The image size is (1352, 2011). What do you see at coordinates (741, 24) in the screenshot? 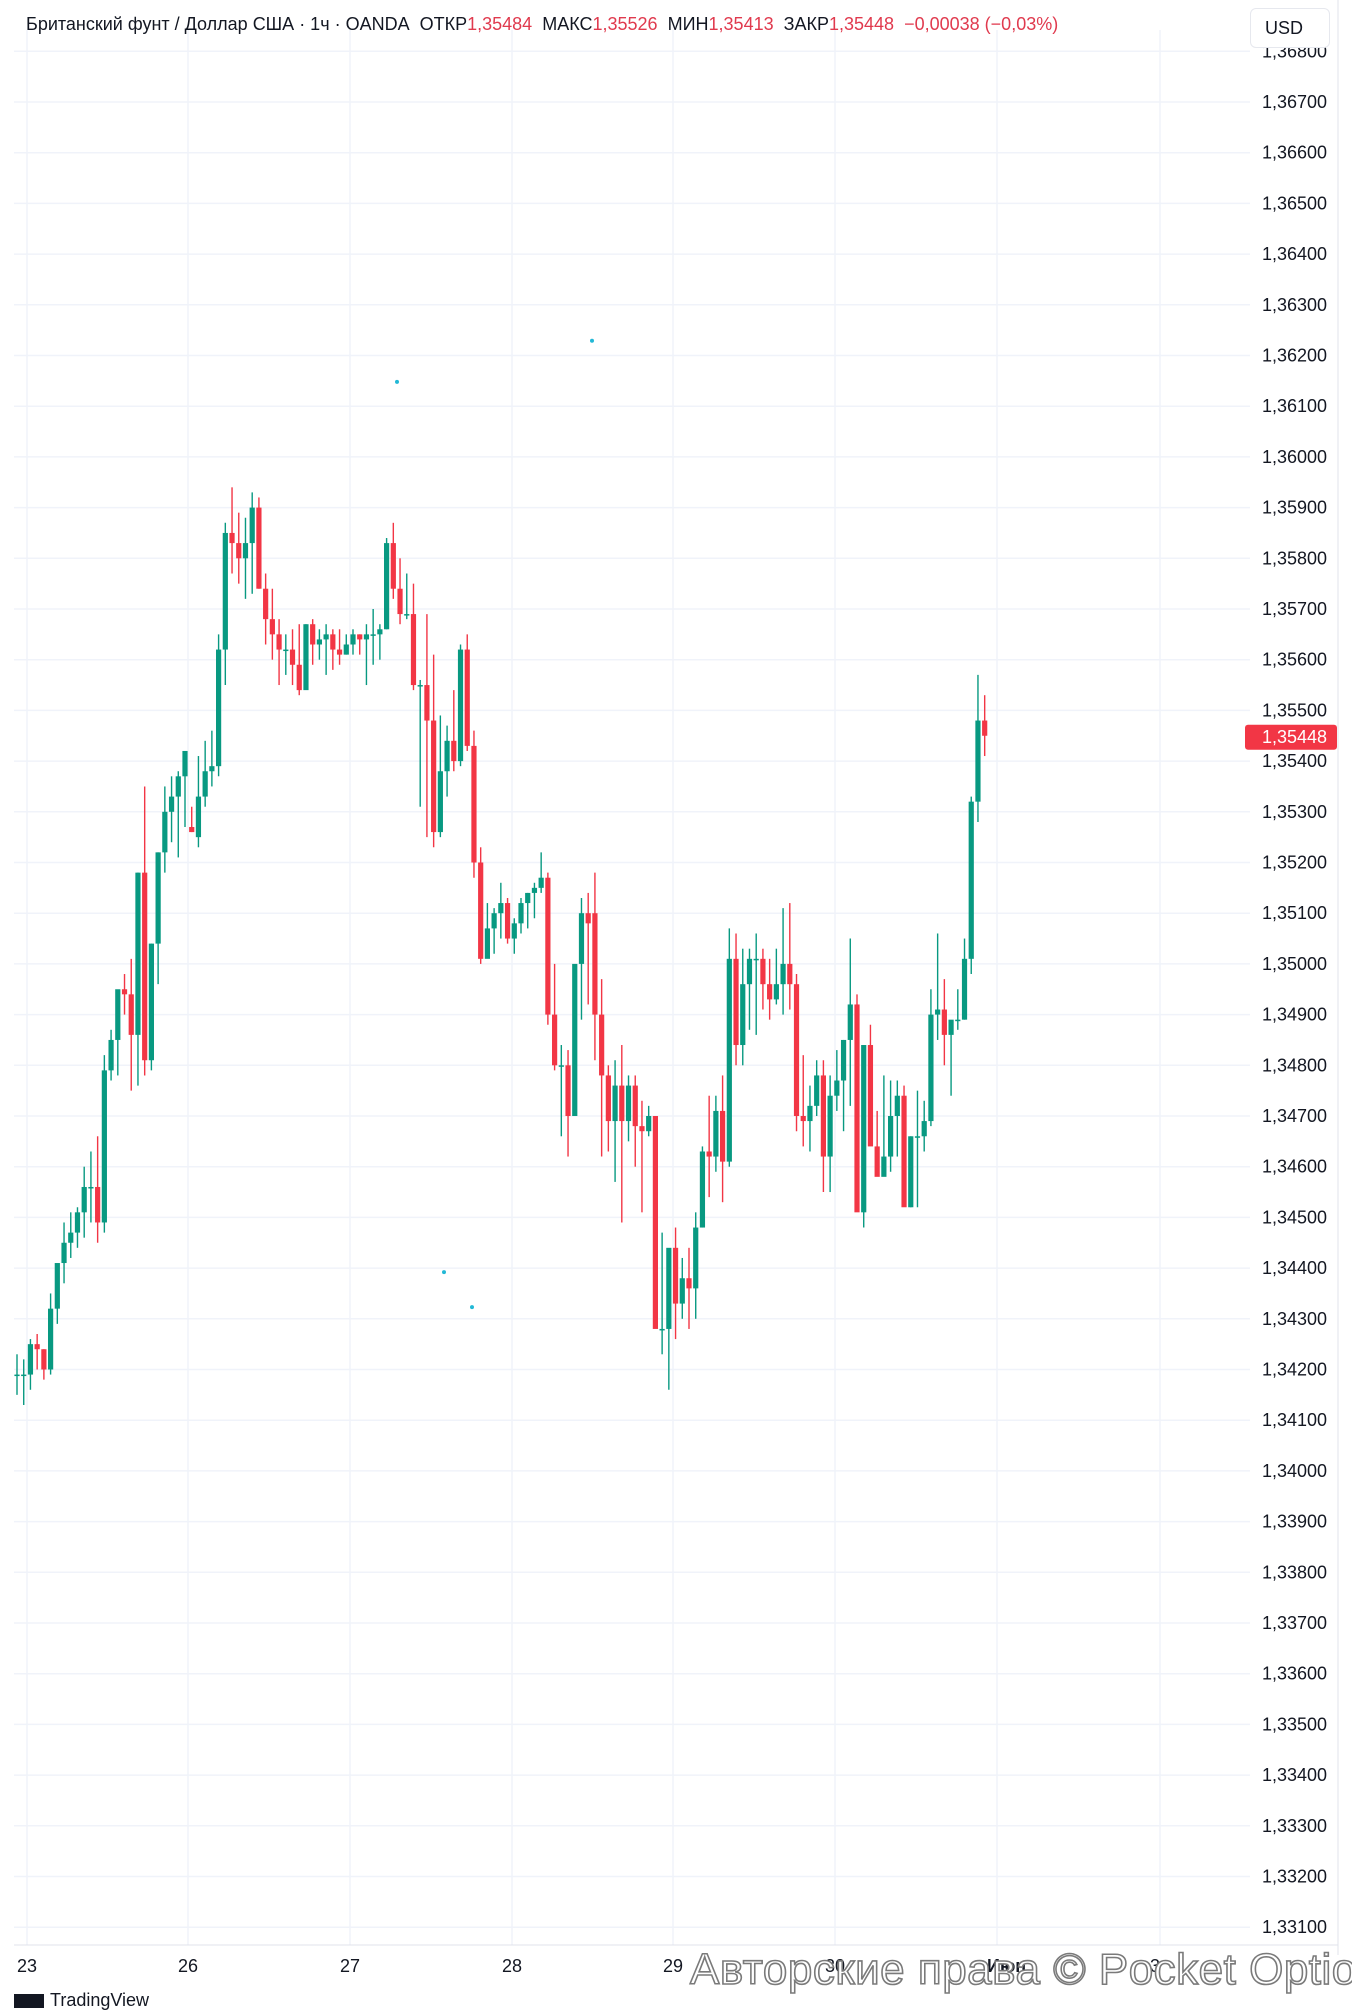
I see `low-value: 1,35413` at bounding box center [741, 24].